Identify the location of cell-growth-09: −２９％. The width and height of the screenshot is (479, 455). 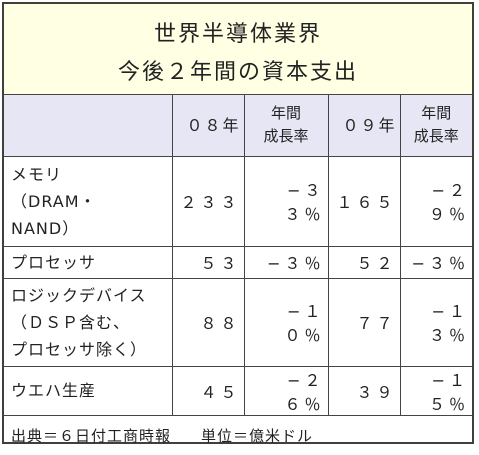
(435, 201).